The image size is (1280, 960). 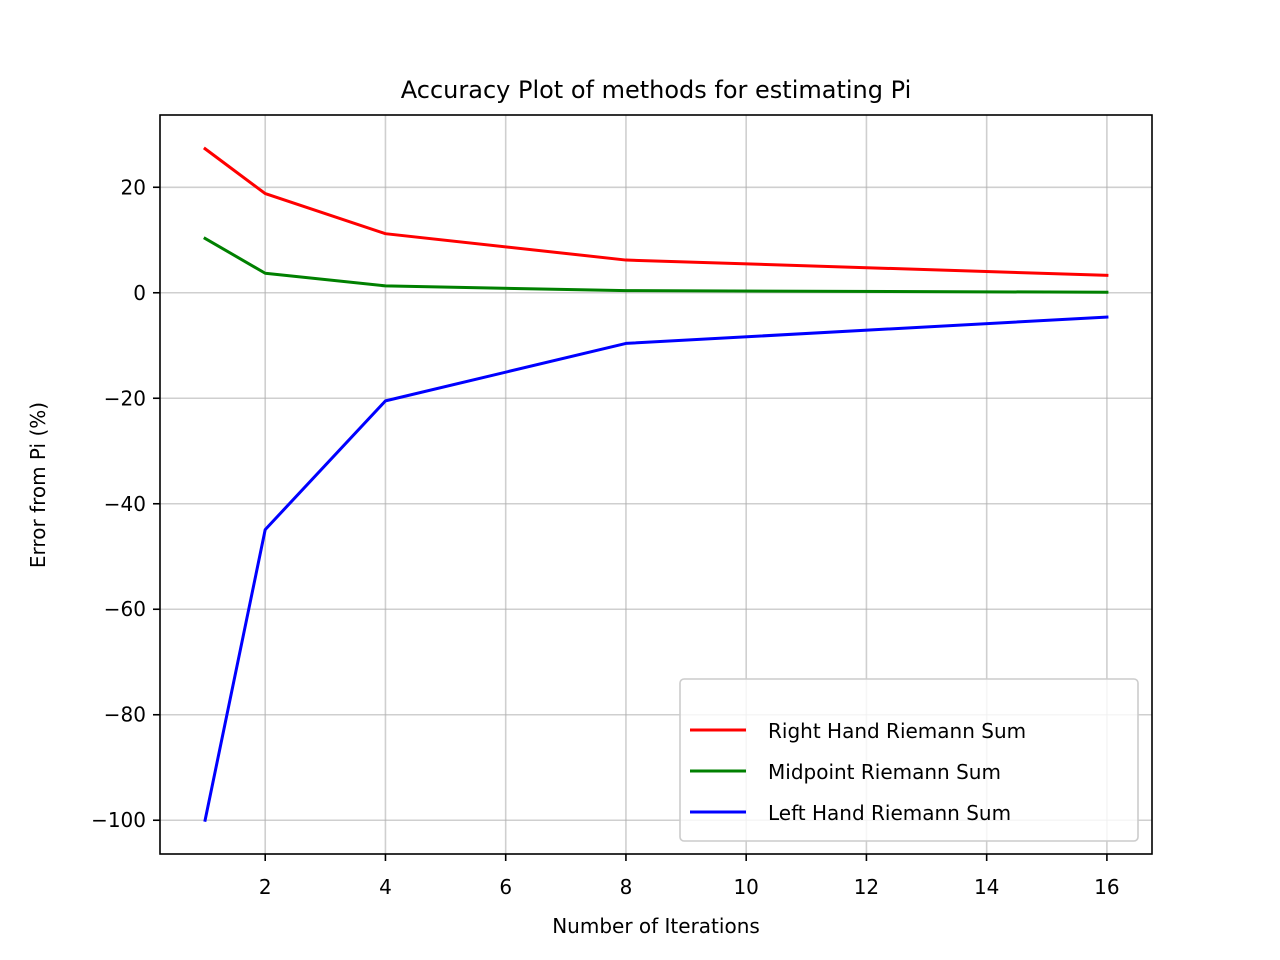 I want to click on y-tick-label: −40, so click(x=125, y=504).